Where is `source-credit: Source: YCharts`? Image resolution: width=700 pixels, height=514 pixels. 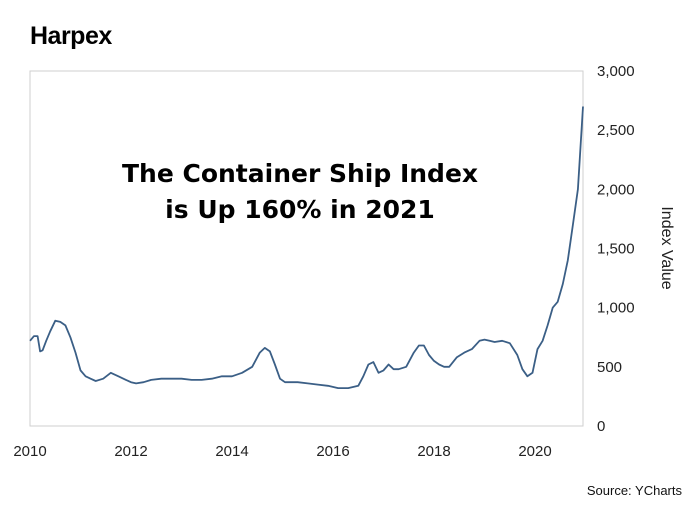 source-credit: Source: YCharts is located at coordinates (634, 490).